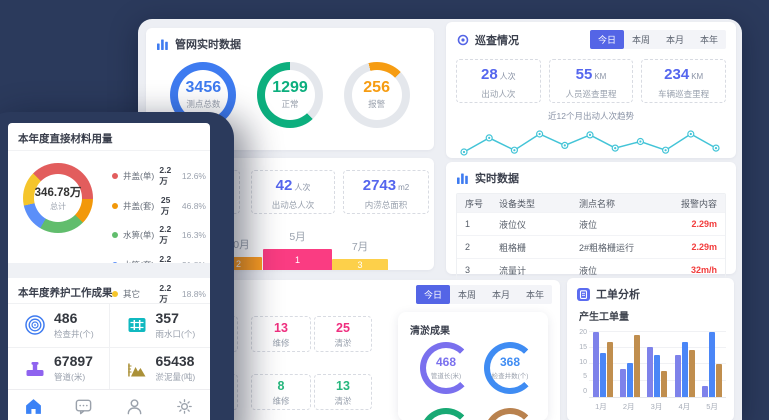 Image resolution: width=769 pixels, height=420 pixels. I want to click on stat-box: 2743 m2 内涝总面积, so click(386, 192).